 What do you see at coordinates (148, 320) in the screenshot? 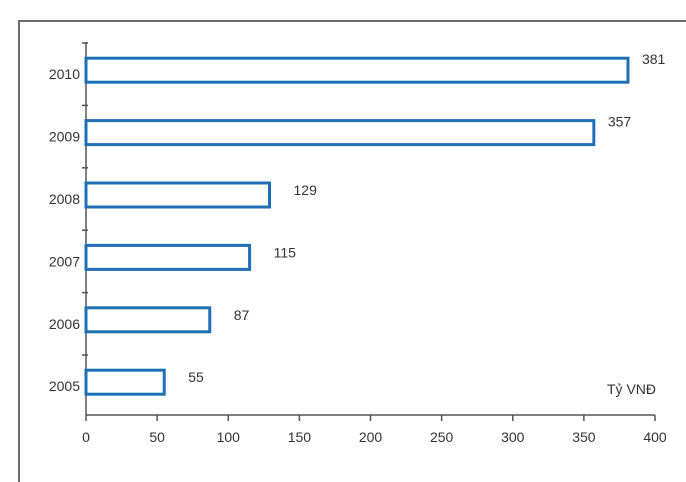
I see `bar-2006` at bounding box center [148, 320].